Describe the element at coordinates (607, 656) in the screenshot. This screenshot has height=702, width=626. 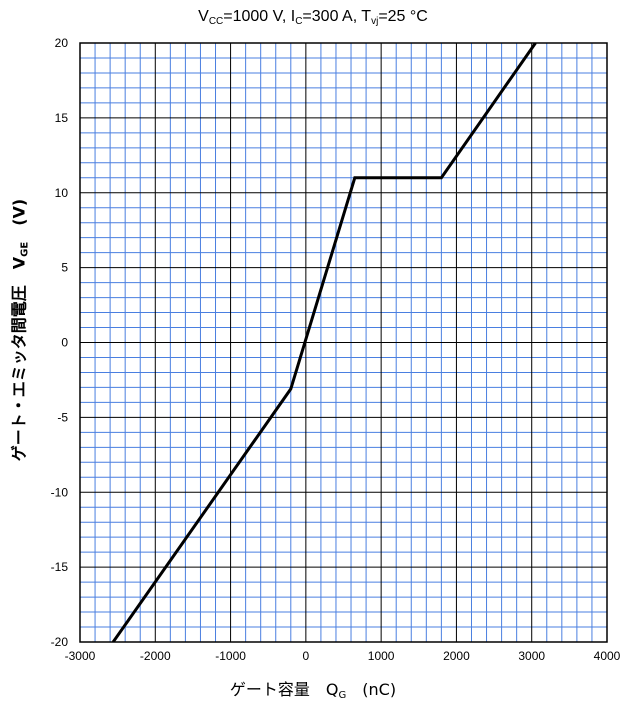
I see `x-tick-label: 4000` at that location.